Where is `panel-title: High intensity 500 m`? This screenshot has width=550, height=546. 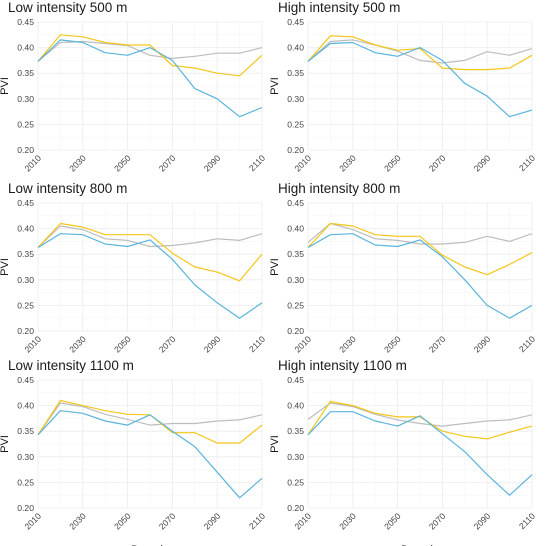 panel-title: High intensity 500 m is located at coordinates (339, 7).